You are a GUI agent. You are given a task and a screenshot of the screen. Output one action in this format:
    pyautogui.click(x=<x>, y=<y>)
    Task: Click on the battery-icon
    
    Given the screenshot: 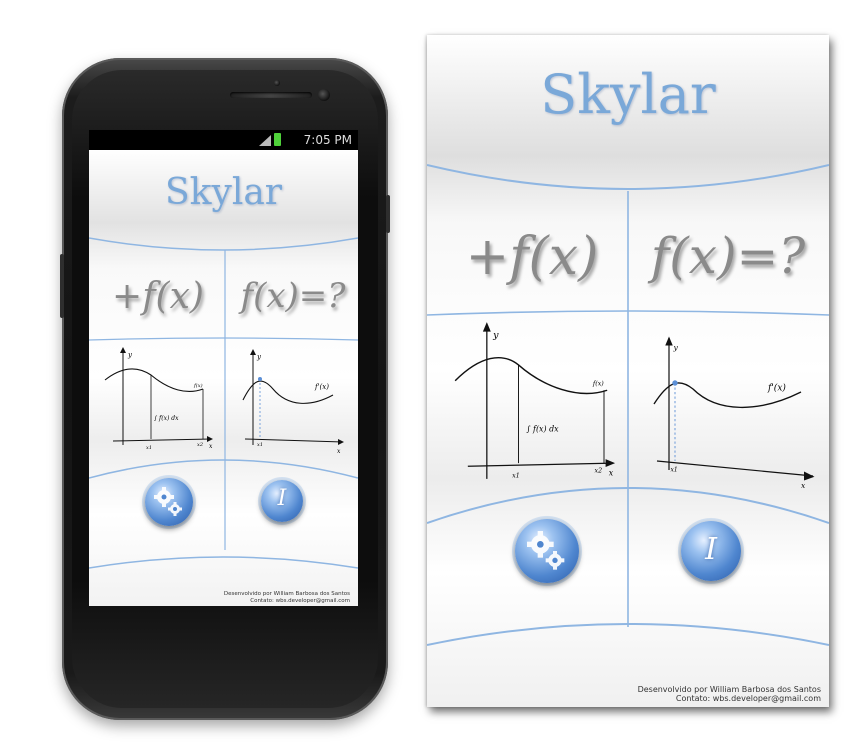 What is the action you would take?
    pyautogui.click(x=277, y=139)
    